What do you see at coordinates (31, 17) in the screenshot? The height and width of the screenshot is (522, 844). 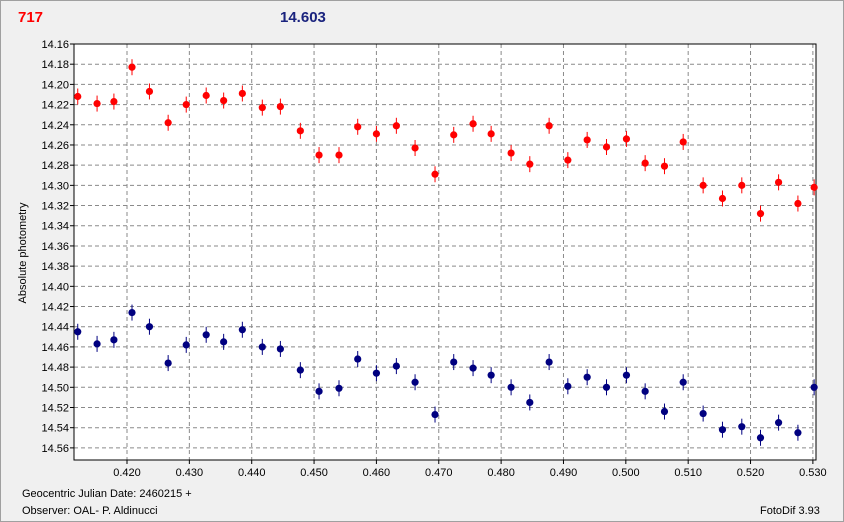 I see `header-left-value: 717` at bounding box center [31, 17].